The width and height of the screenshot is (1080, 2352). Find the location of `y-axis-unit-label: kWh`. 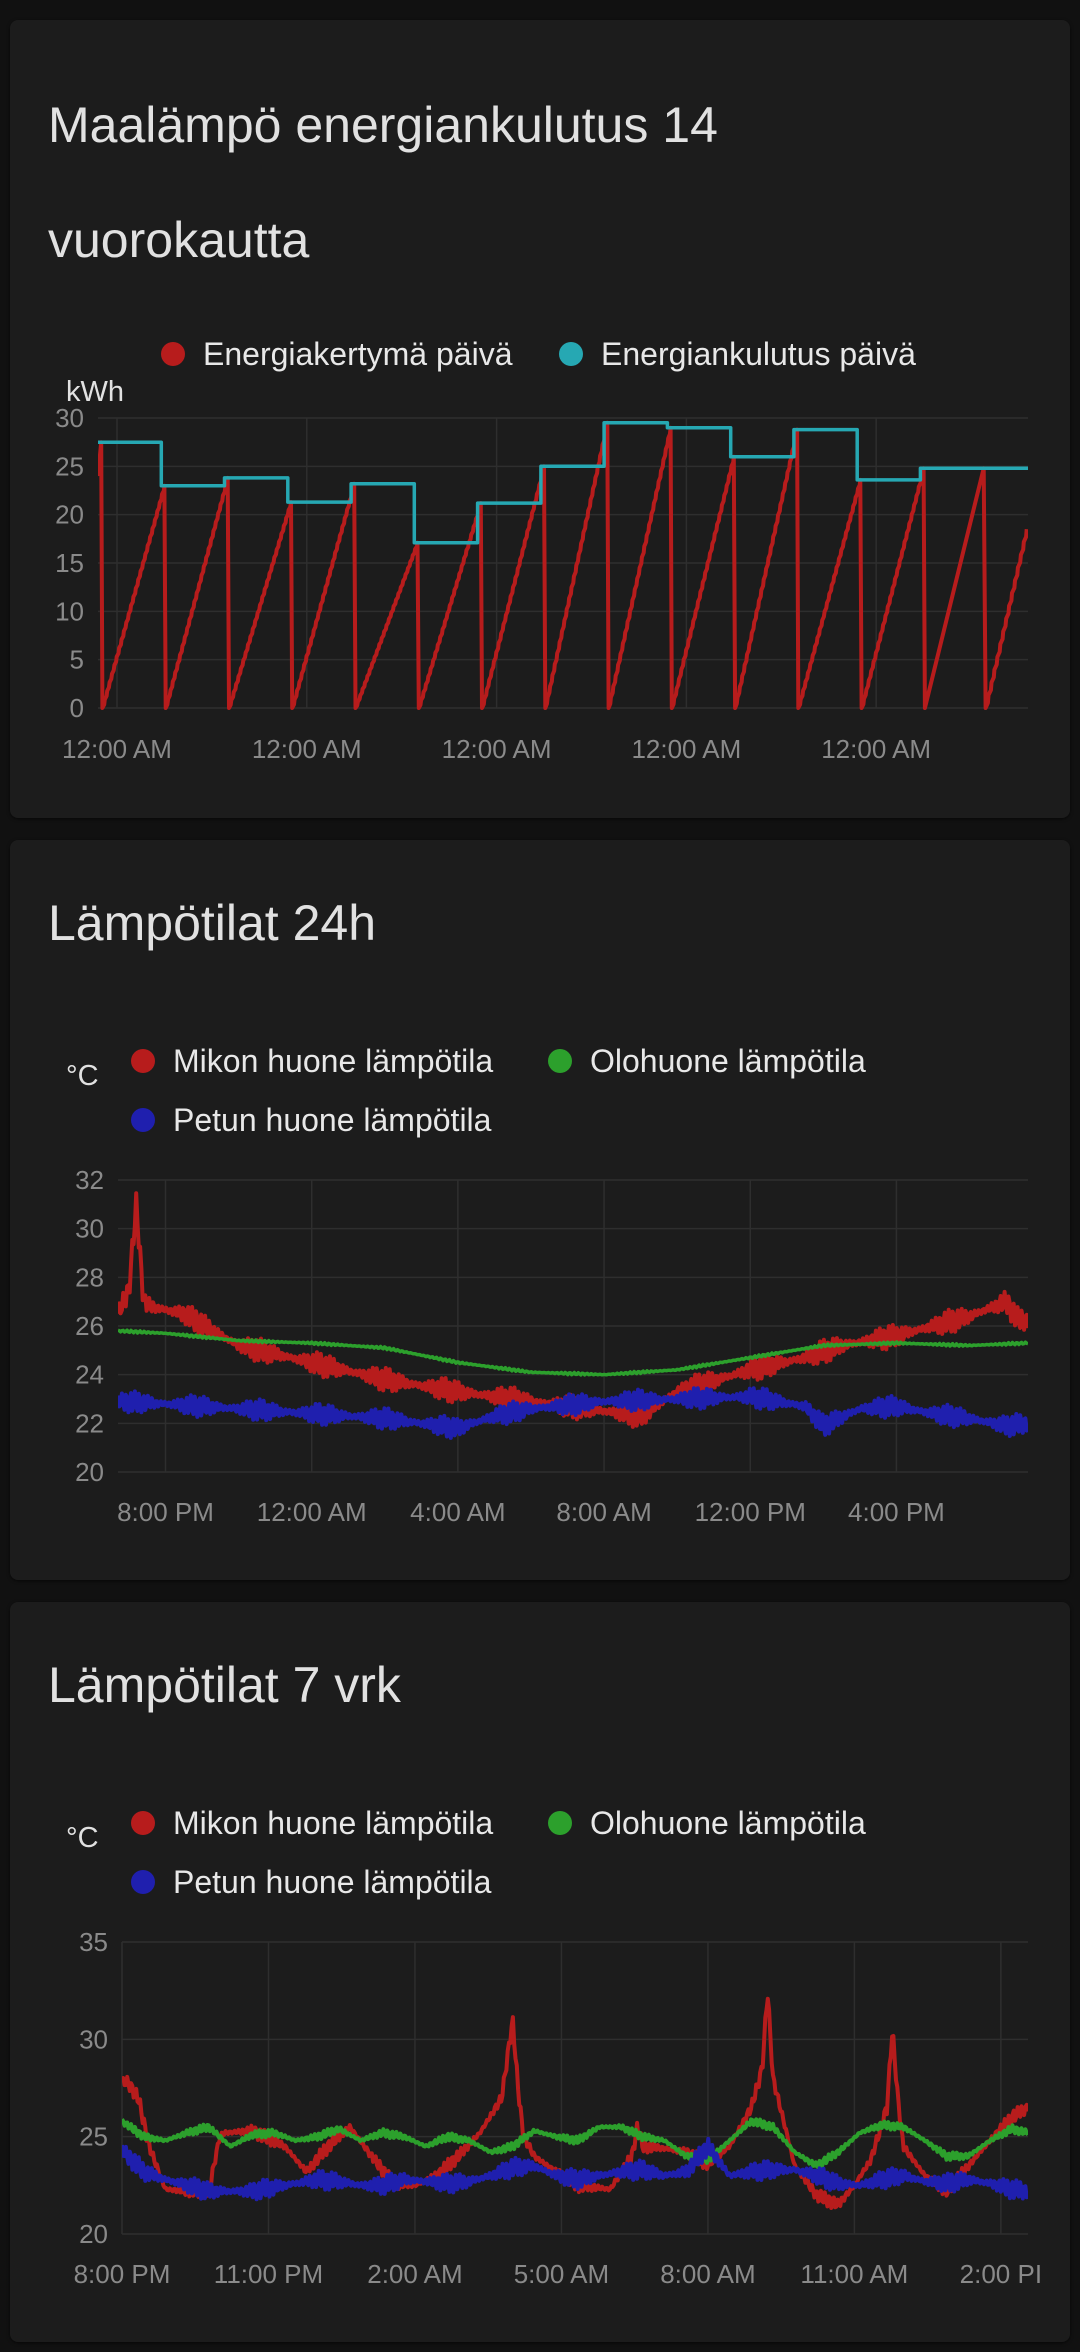

y-axis-unit-label: kWh is located at coordinates (95, 392).